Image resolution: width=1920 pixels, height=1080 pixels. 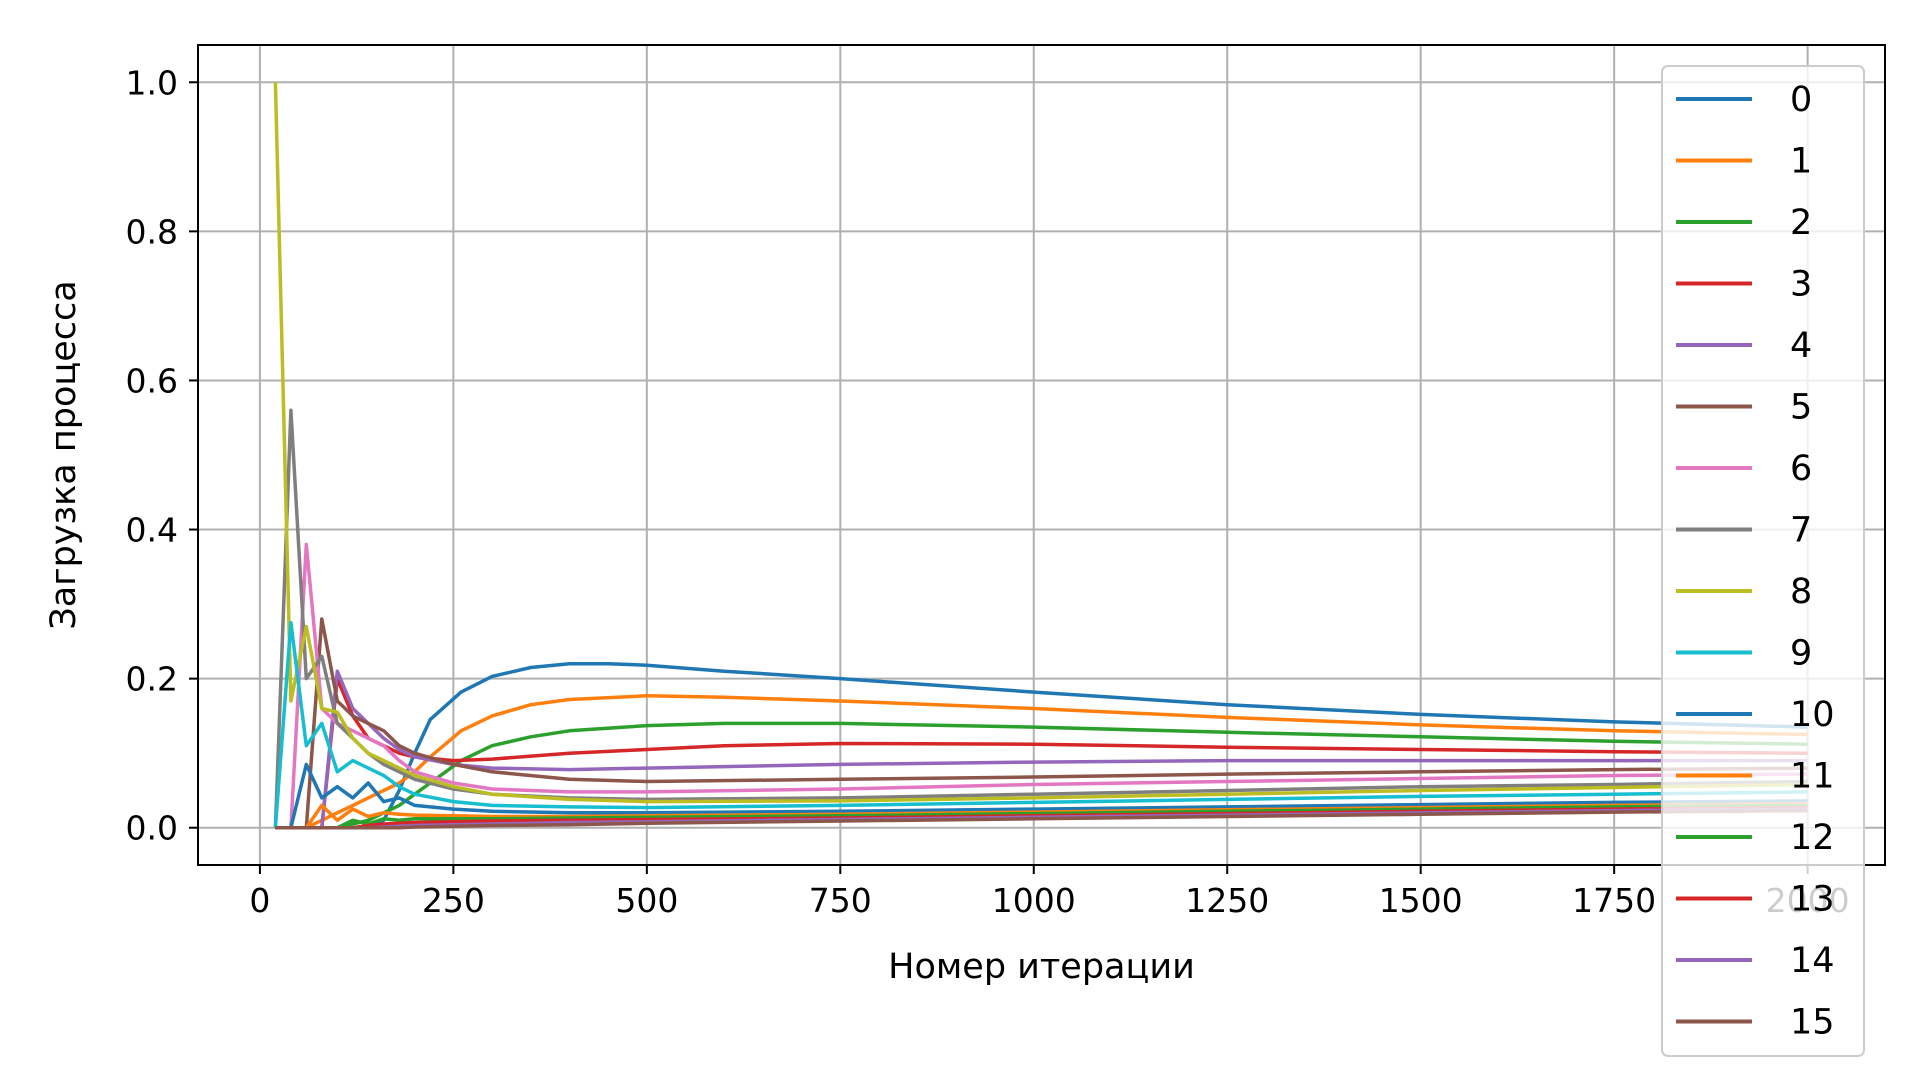 I want to click on legend-label-6: 6, so click(x=1801, y=469).